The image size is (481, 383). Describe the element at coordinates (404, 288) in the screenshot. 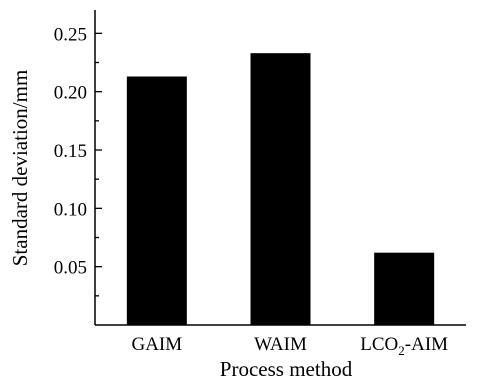

I see `bar-lco2-aim` at that location.